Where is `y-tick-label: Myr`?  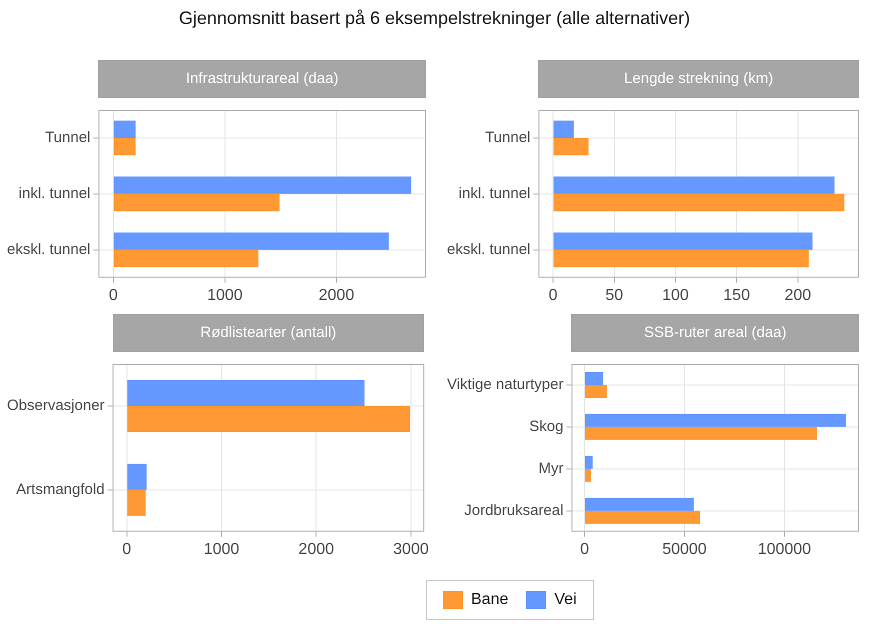
y-tick-label: Myr is located at coordinates (551, 469).